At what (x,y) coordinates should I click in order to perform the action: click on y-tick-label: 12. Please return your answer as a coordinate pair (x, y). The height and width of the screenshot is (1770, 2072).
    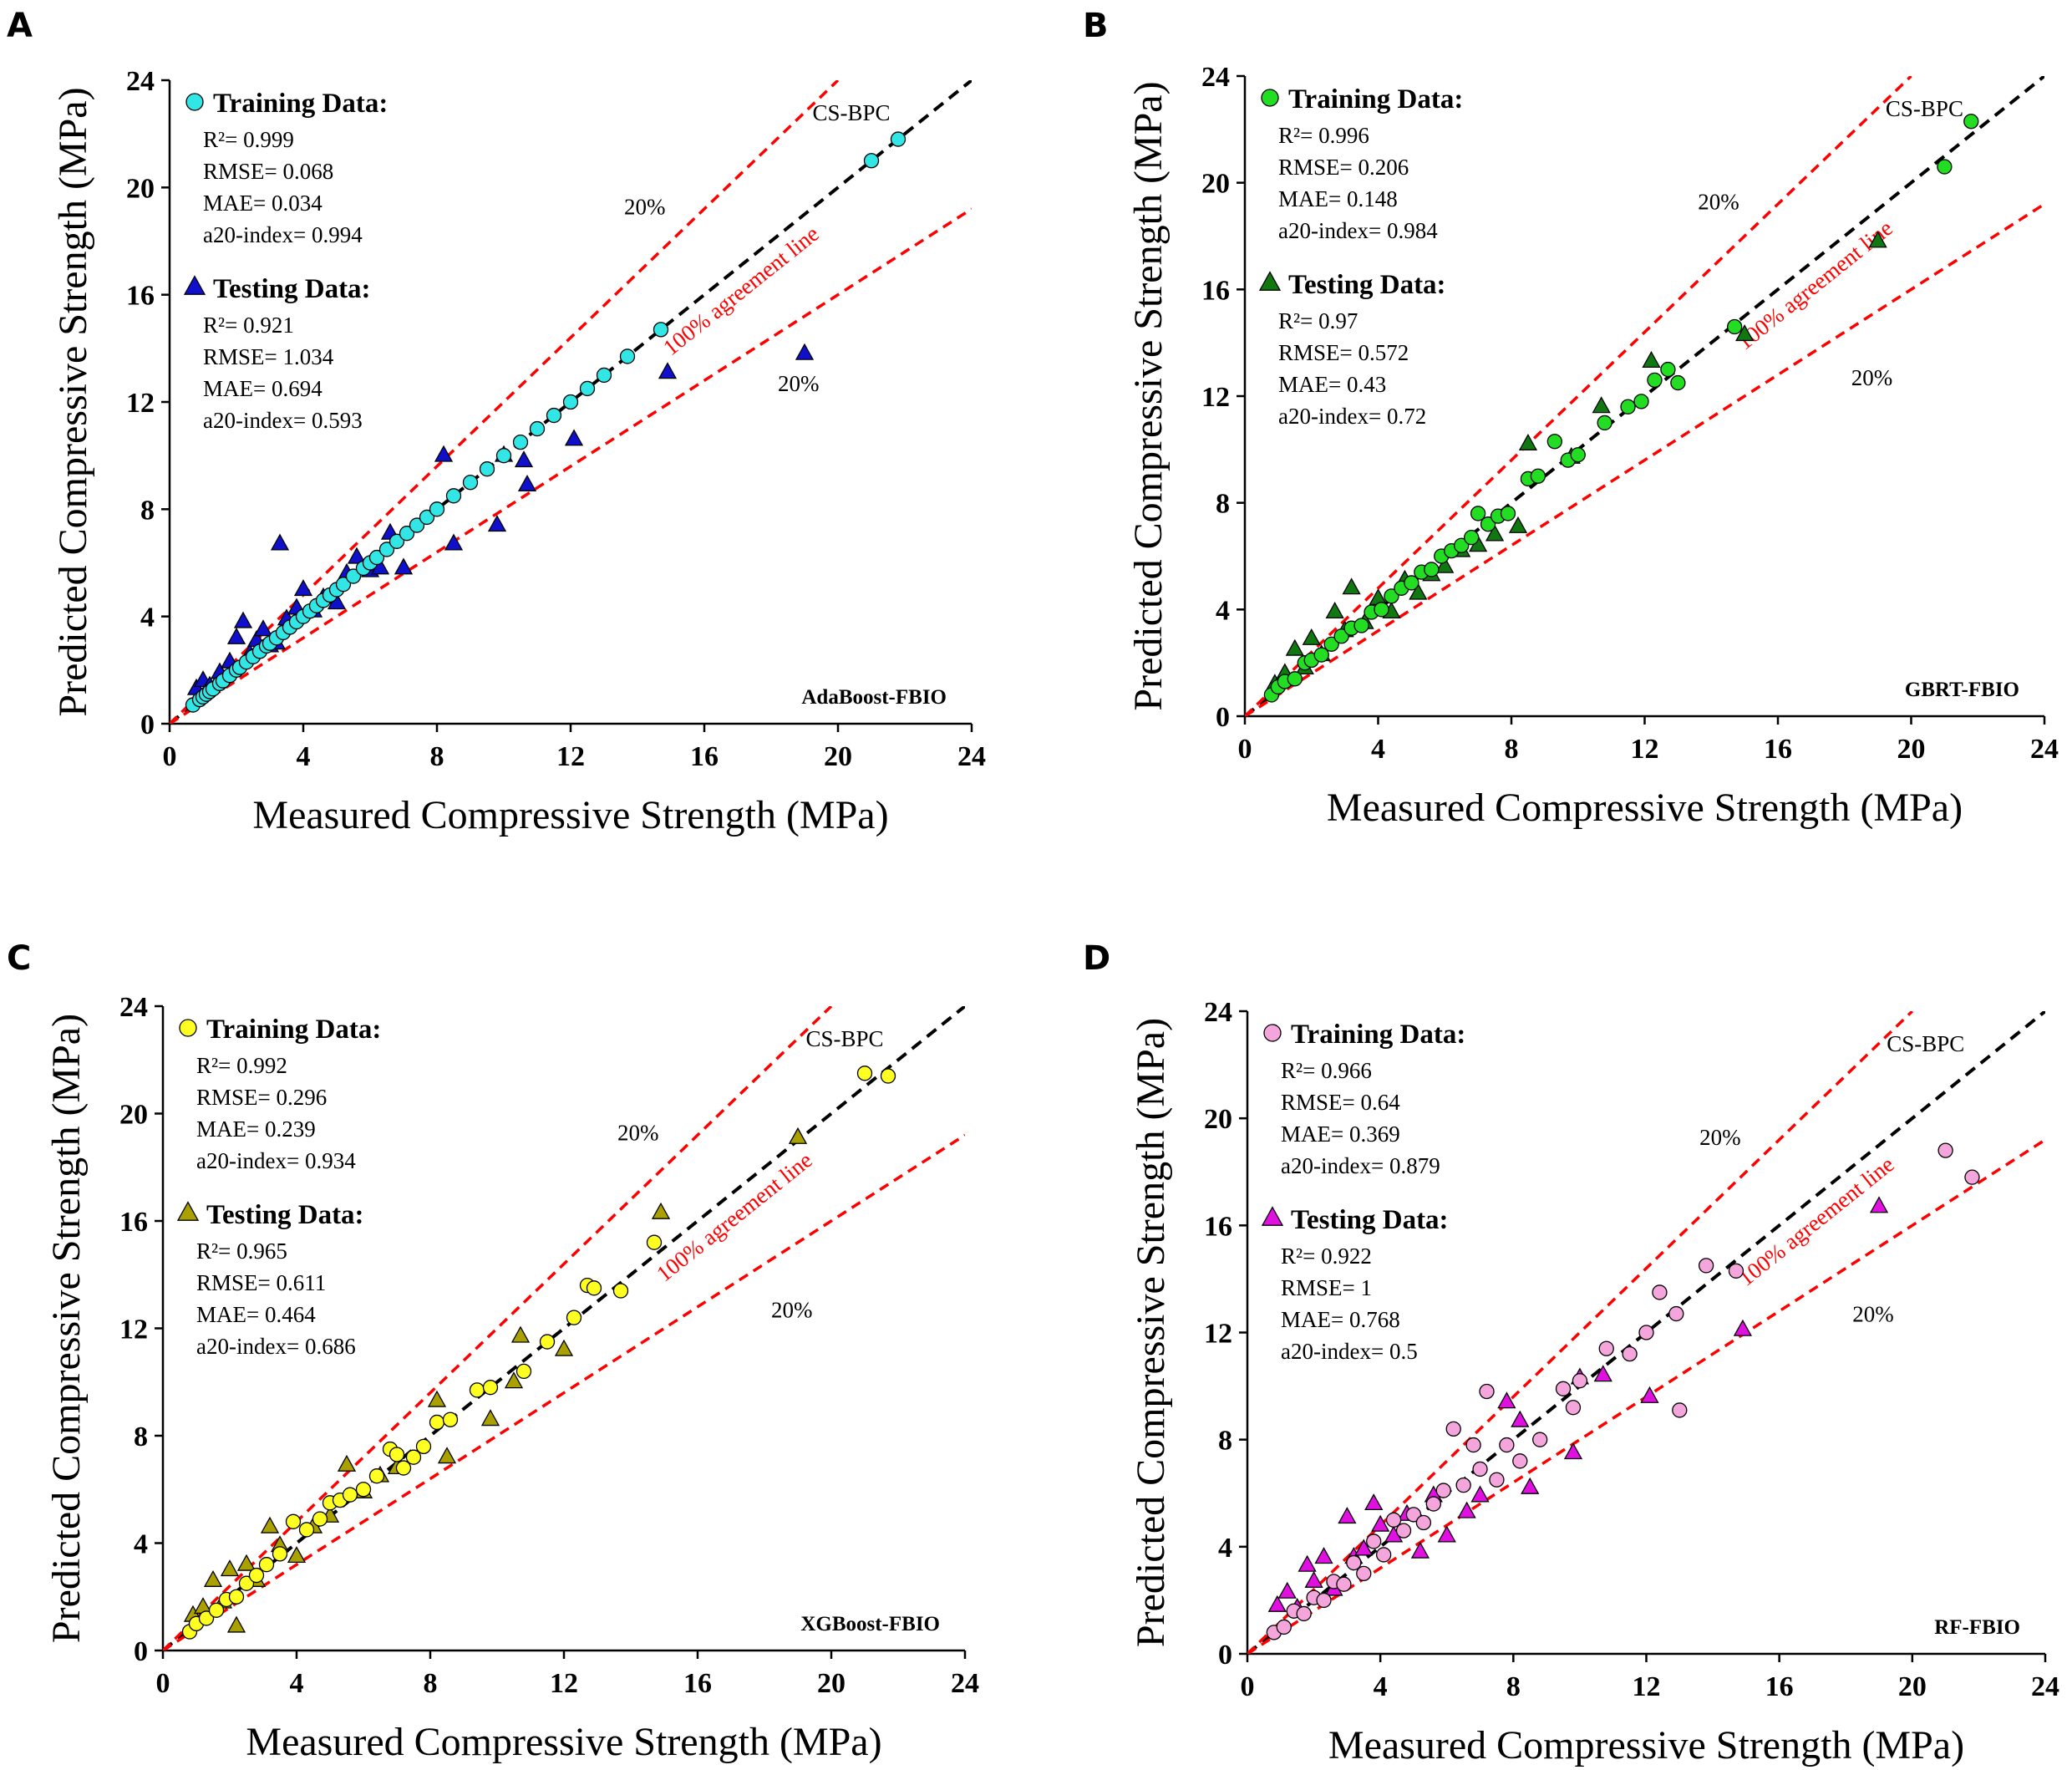
    Looking at the image, I should click on (1215, 397).